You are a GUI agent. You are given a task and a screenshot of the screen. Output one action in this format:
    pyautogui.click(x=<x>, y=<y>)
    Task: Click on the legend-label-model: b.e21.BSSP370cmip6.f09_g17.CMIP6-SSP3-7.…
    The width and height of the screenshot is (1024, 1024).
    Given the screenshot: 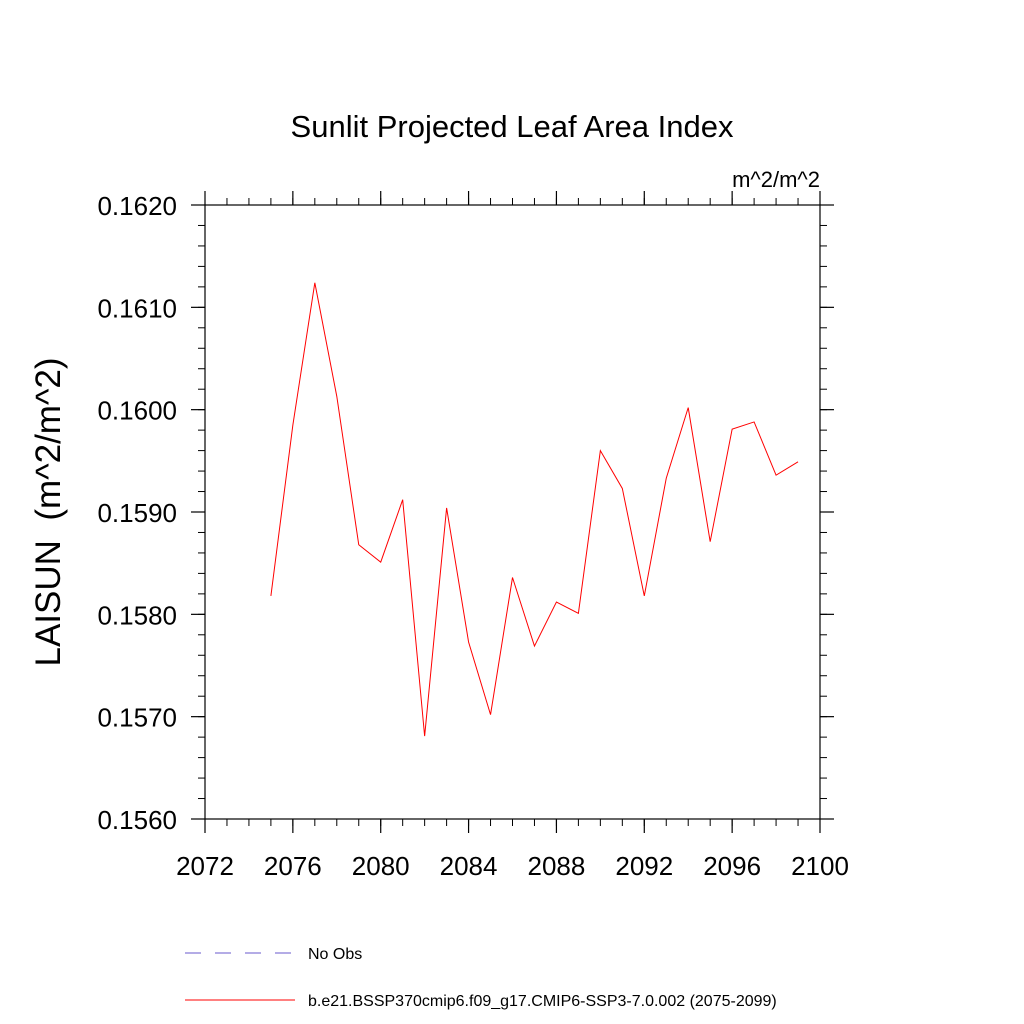 What is the action you would take?
    pyautogui.click(x=542, y=1001)
    